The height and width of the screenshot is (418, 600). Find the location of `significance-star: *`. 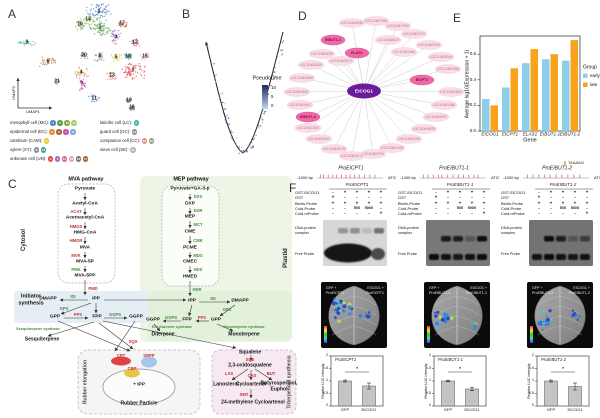

significance-star: * is located at coordinates (563, 370).